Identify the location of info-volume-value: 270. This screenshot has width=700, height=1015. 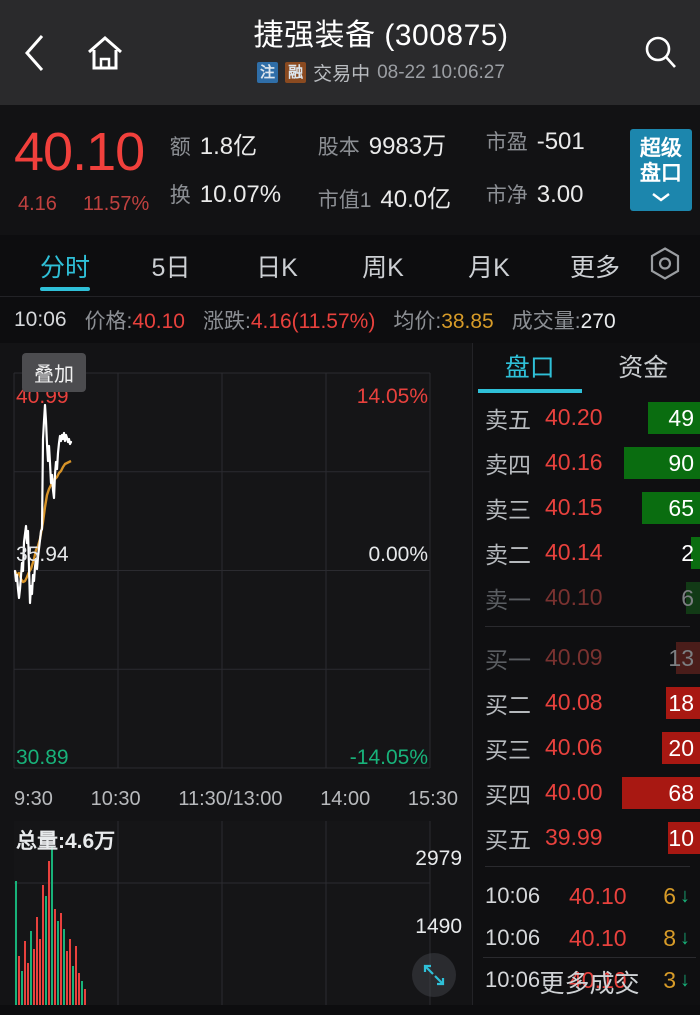
(598, 321).